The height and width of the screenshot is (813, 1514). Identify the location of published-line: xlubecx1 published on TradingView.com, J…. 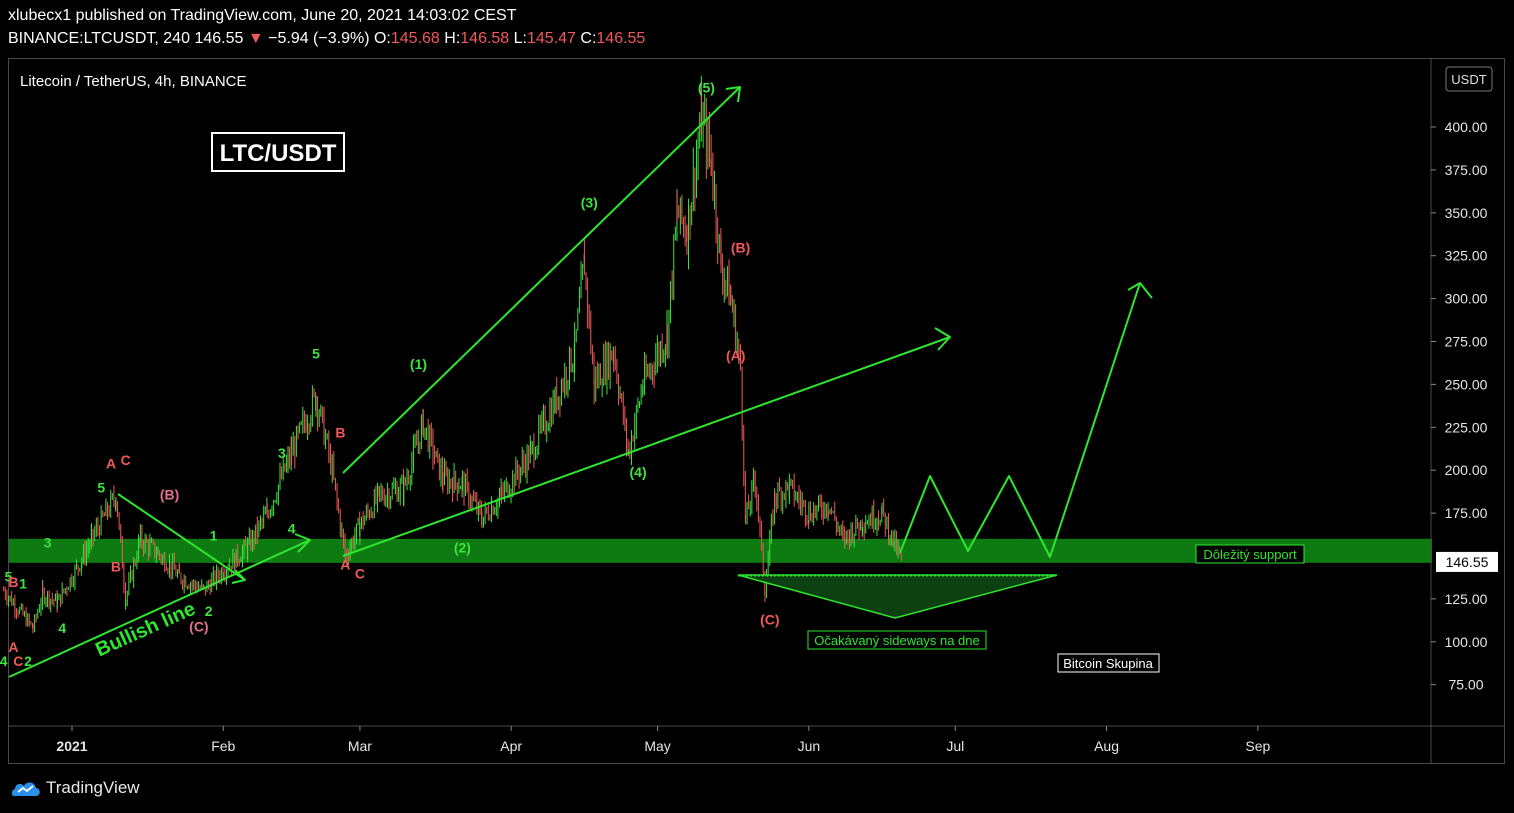
(262, 15).